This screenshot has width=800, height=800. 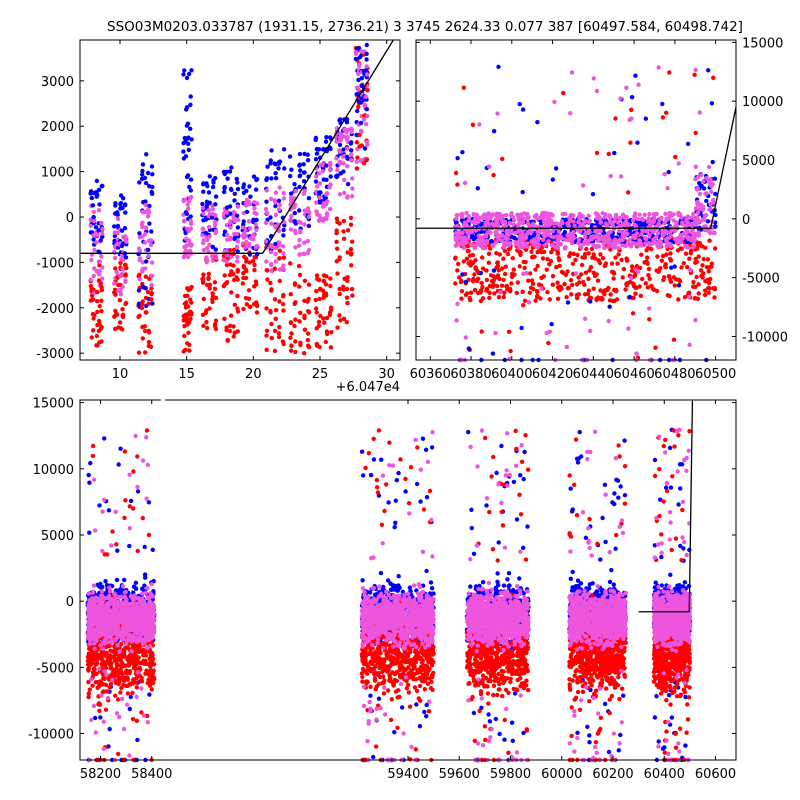 I want to click on y-tick-label: -3000, so click(x=55, y=354).